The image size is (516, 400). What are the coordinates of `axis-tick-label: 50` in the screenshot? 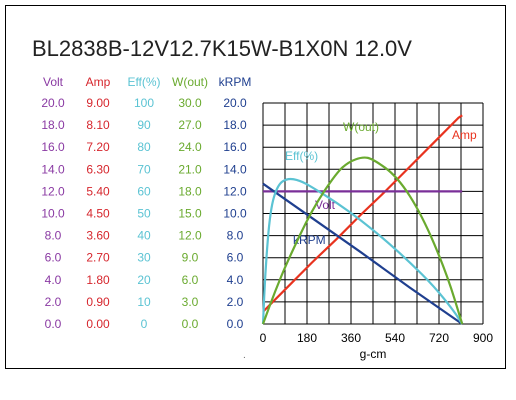 It's located at (144, 214).